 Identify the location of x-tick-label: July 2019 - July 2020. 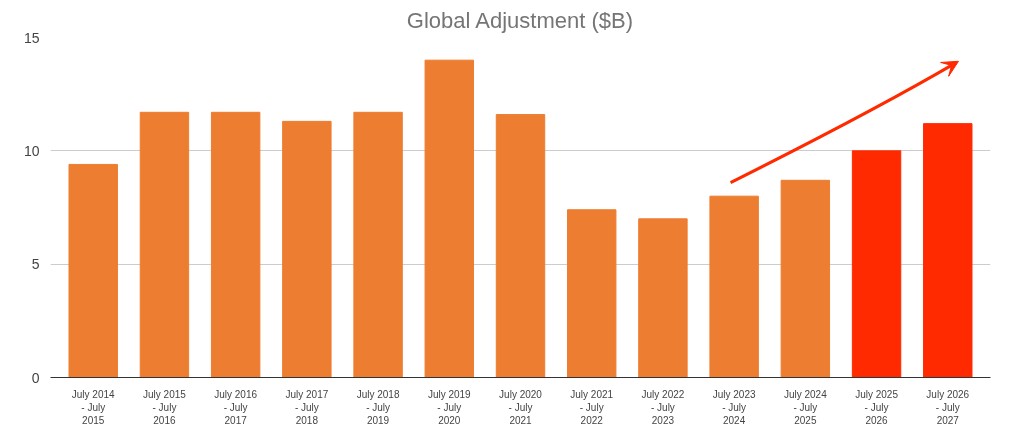
(449, 407).